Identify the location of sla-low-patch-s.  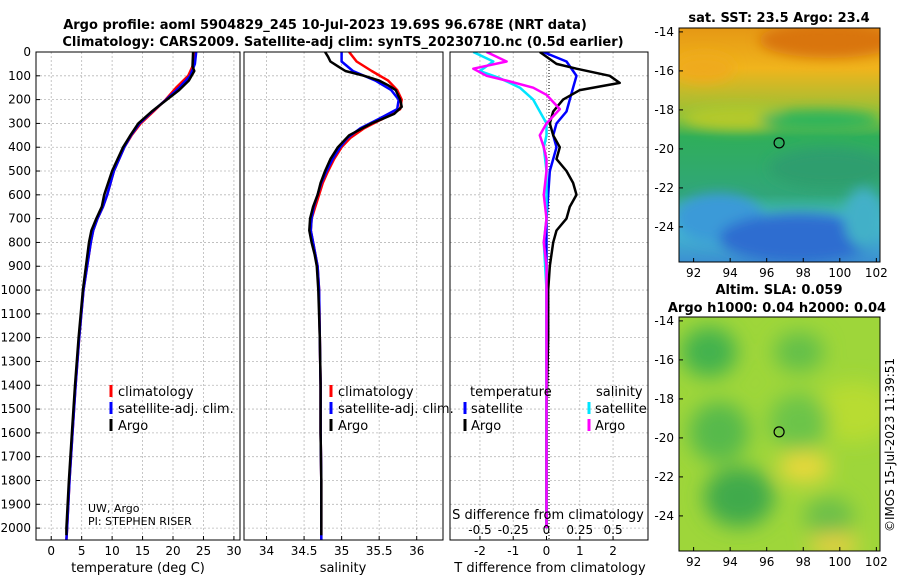
(829, 517).